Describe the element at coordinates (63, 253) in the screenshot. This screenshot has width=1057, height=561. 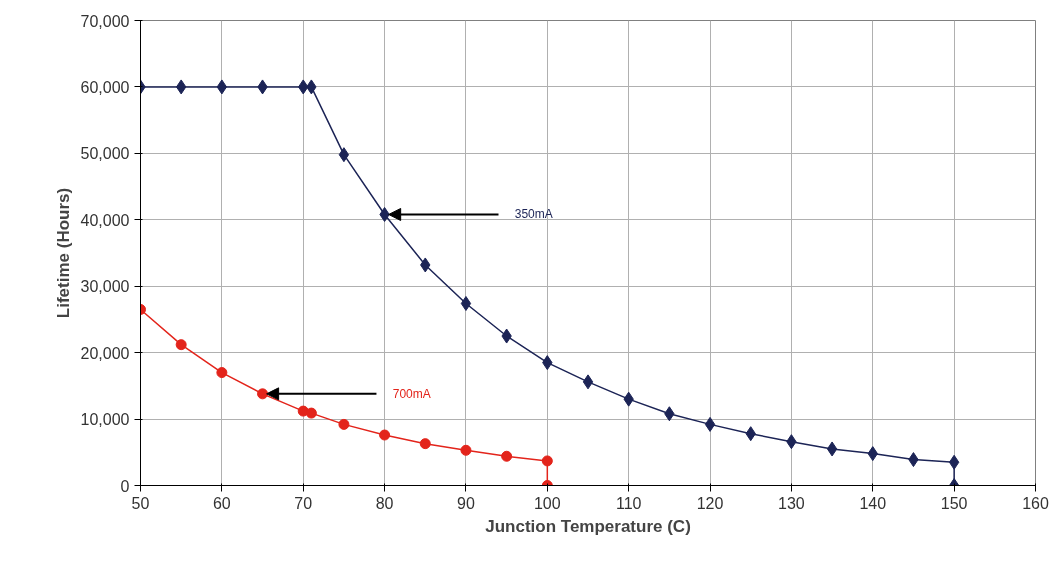
I see `y-axis-title: Lifetime (Hours)` at that location.